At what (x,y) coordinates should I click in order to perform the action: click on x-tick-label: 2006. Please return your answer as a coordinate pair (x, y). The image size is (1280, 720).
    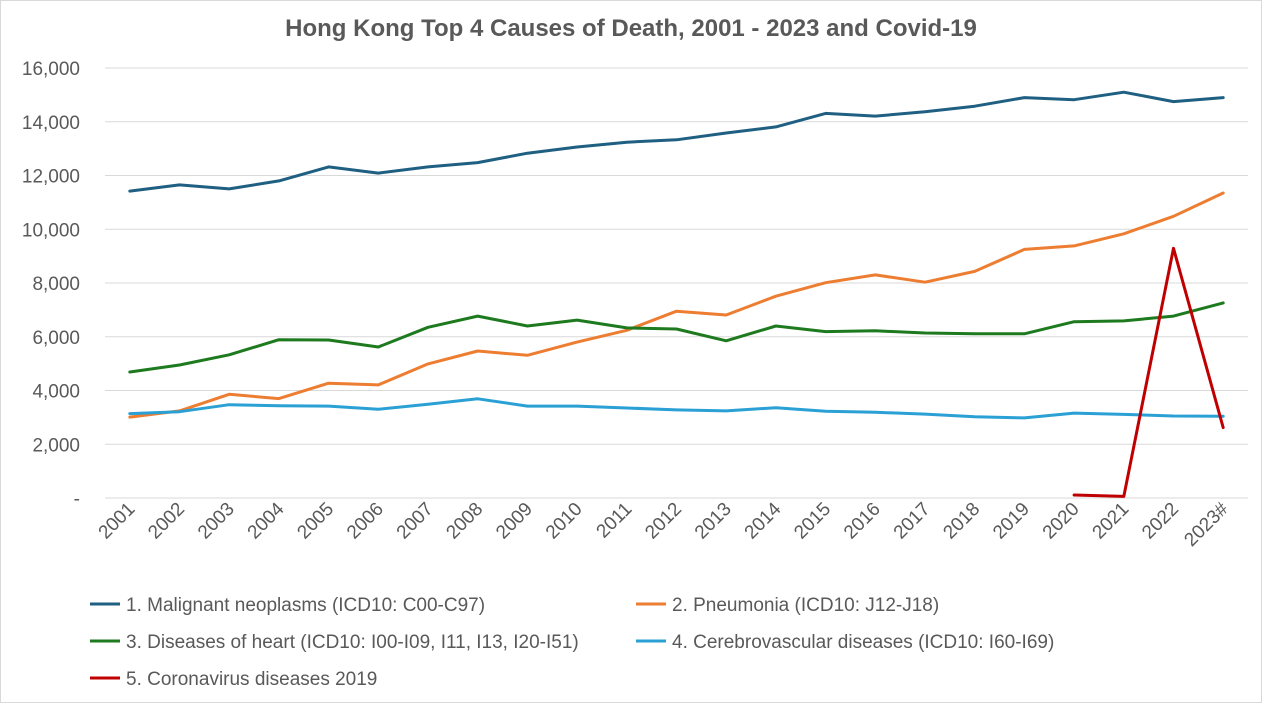
    Looking at the image, I should click on (365, 521).